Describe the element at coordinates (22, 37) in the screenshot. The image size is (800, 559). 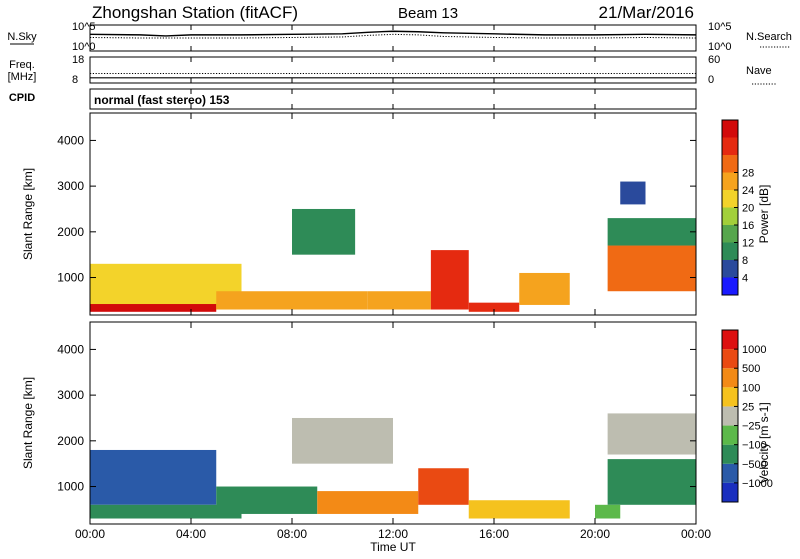
I see `noise-left-label: N.Sky` at that location.